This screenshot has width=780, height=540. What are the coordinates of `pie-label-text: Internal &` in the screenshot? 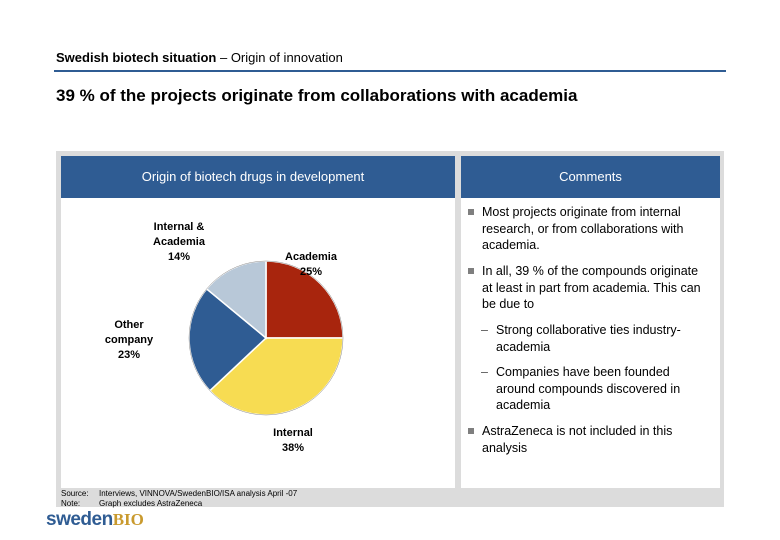 It's located at (179, 227).